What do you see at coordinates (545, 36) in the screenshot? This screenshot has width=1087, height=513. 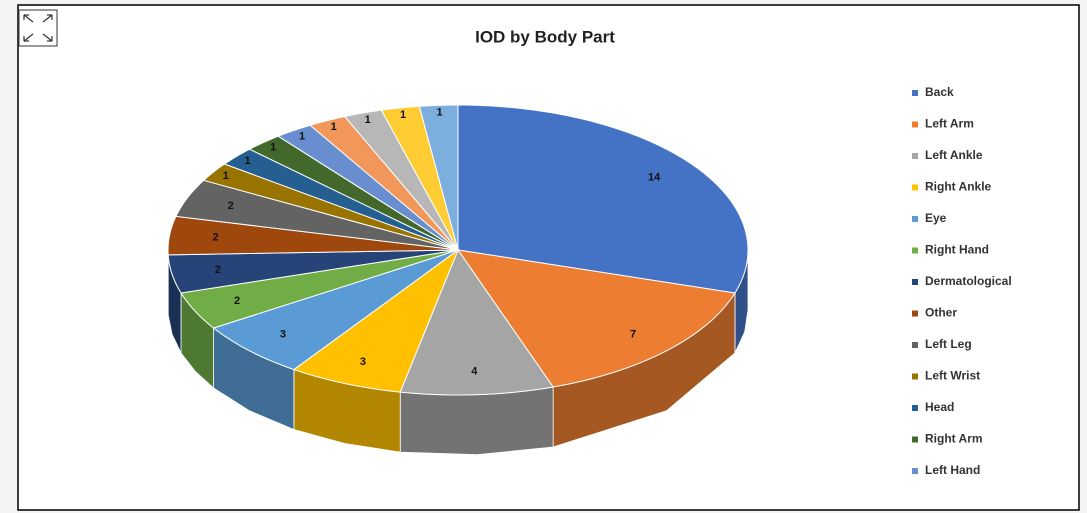 I see `chart-title: IOD by Body Part` at bounding box center [545, 36].